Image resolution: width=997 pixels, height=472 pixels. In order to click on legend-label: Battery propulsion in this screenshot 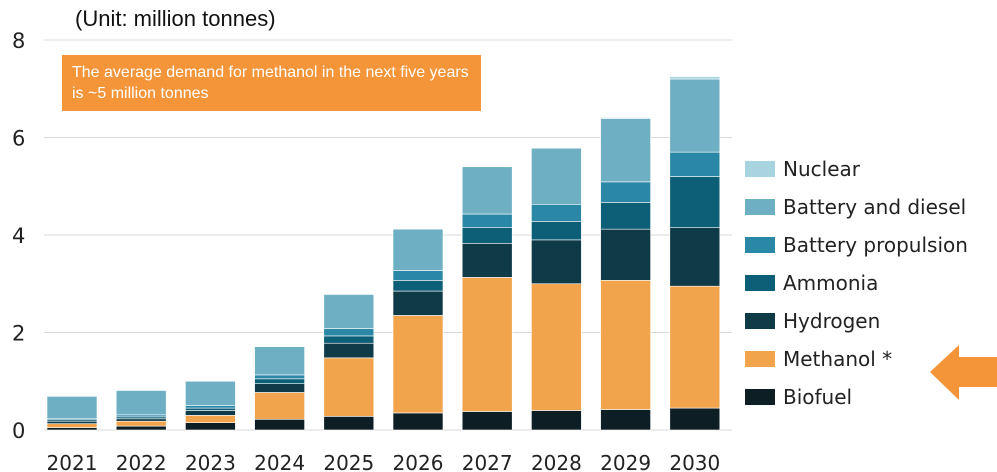, I will do `click(875, 245)`.